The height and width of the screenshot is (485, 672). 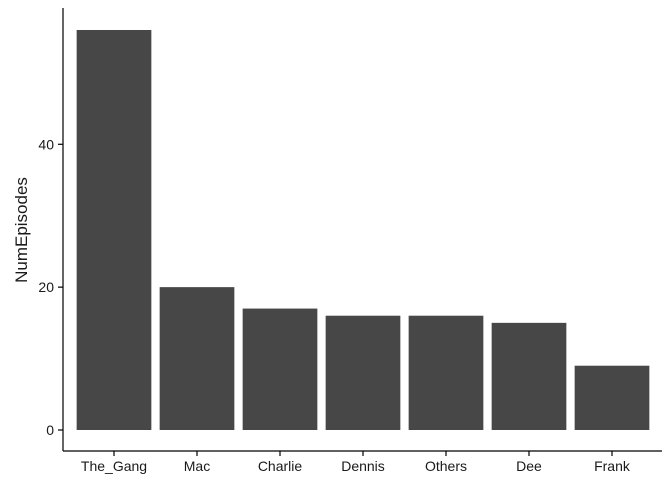 What do you see at coordinates (46, 287) in the screenshot?
I see `y-tick-label: 20` at bounding box center [46, 287].